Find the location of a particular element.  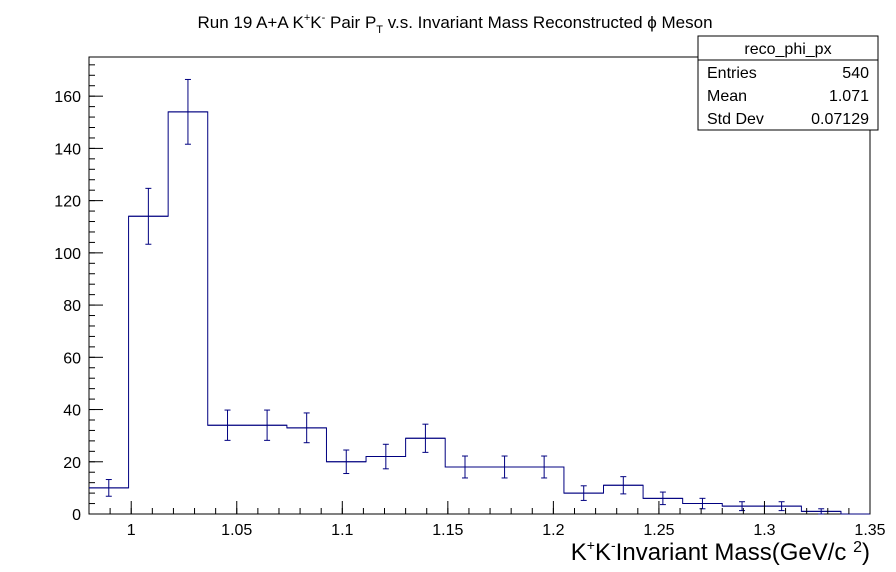

stats-mean-label: Mean is located at coordinates (727, 96).